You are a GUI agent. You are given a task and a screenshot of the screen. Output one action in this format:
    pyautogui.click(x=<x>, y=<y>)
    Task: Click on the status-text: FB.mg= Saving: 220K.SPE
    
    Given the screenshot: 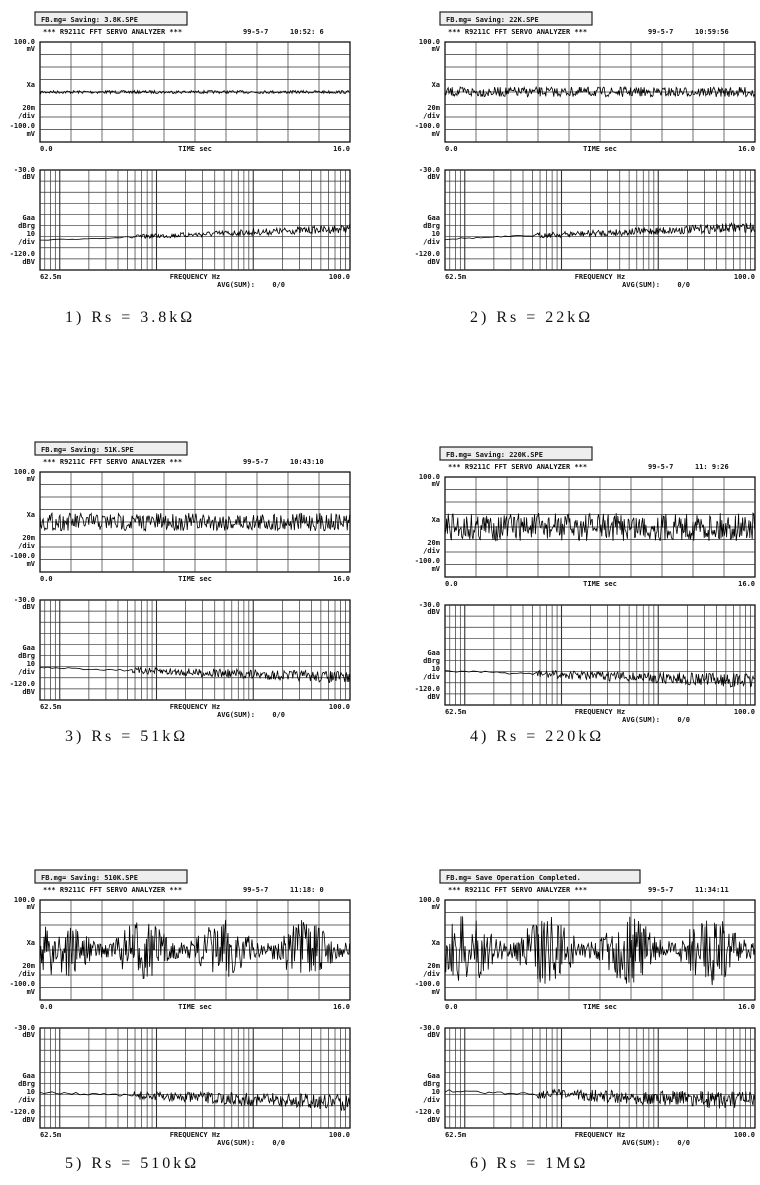 What is the action you would take?
    pyautogui.click(x=494, y=455)
    